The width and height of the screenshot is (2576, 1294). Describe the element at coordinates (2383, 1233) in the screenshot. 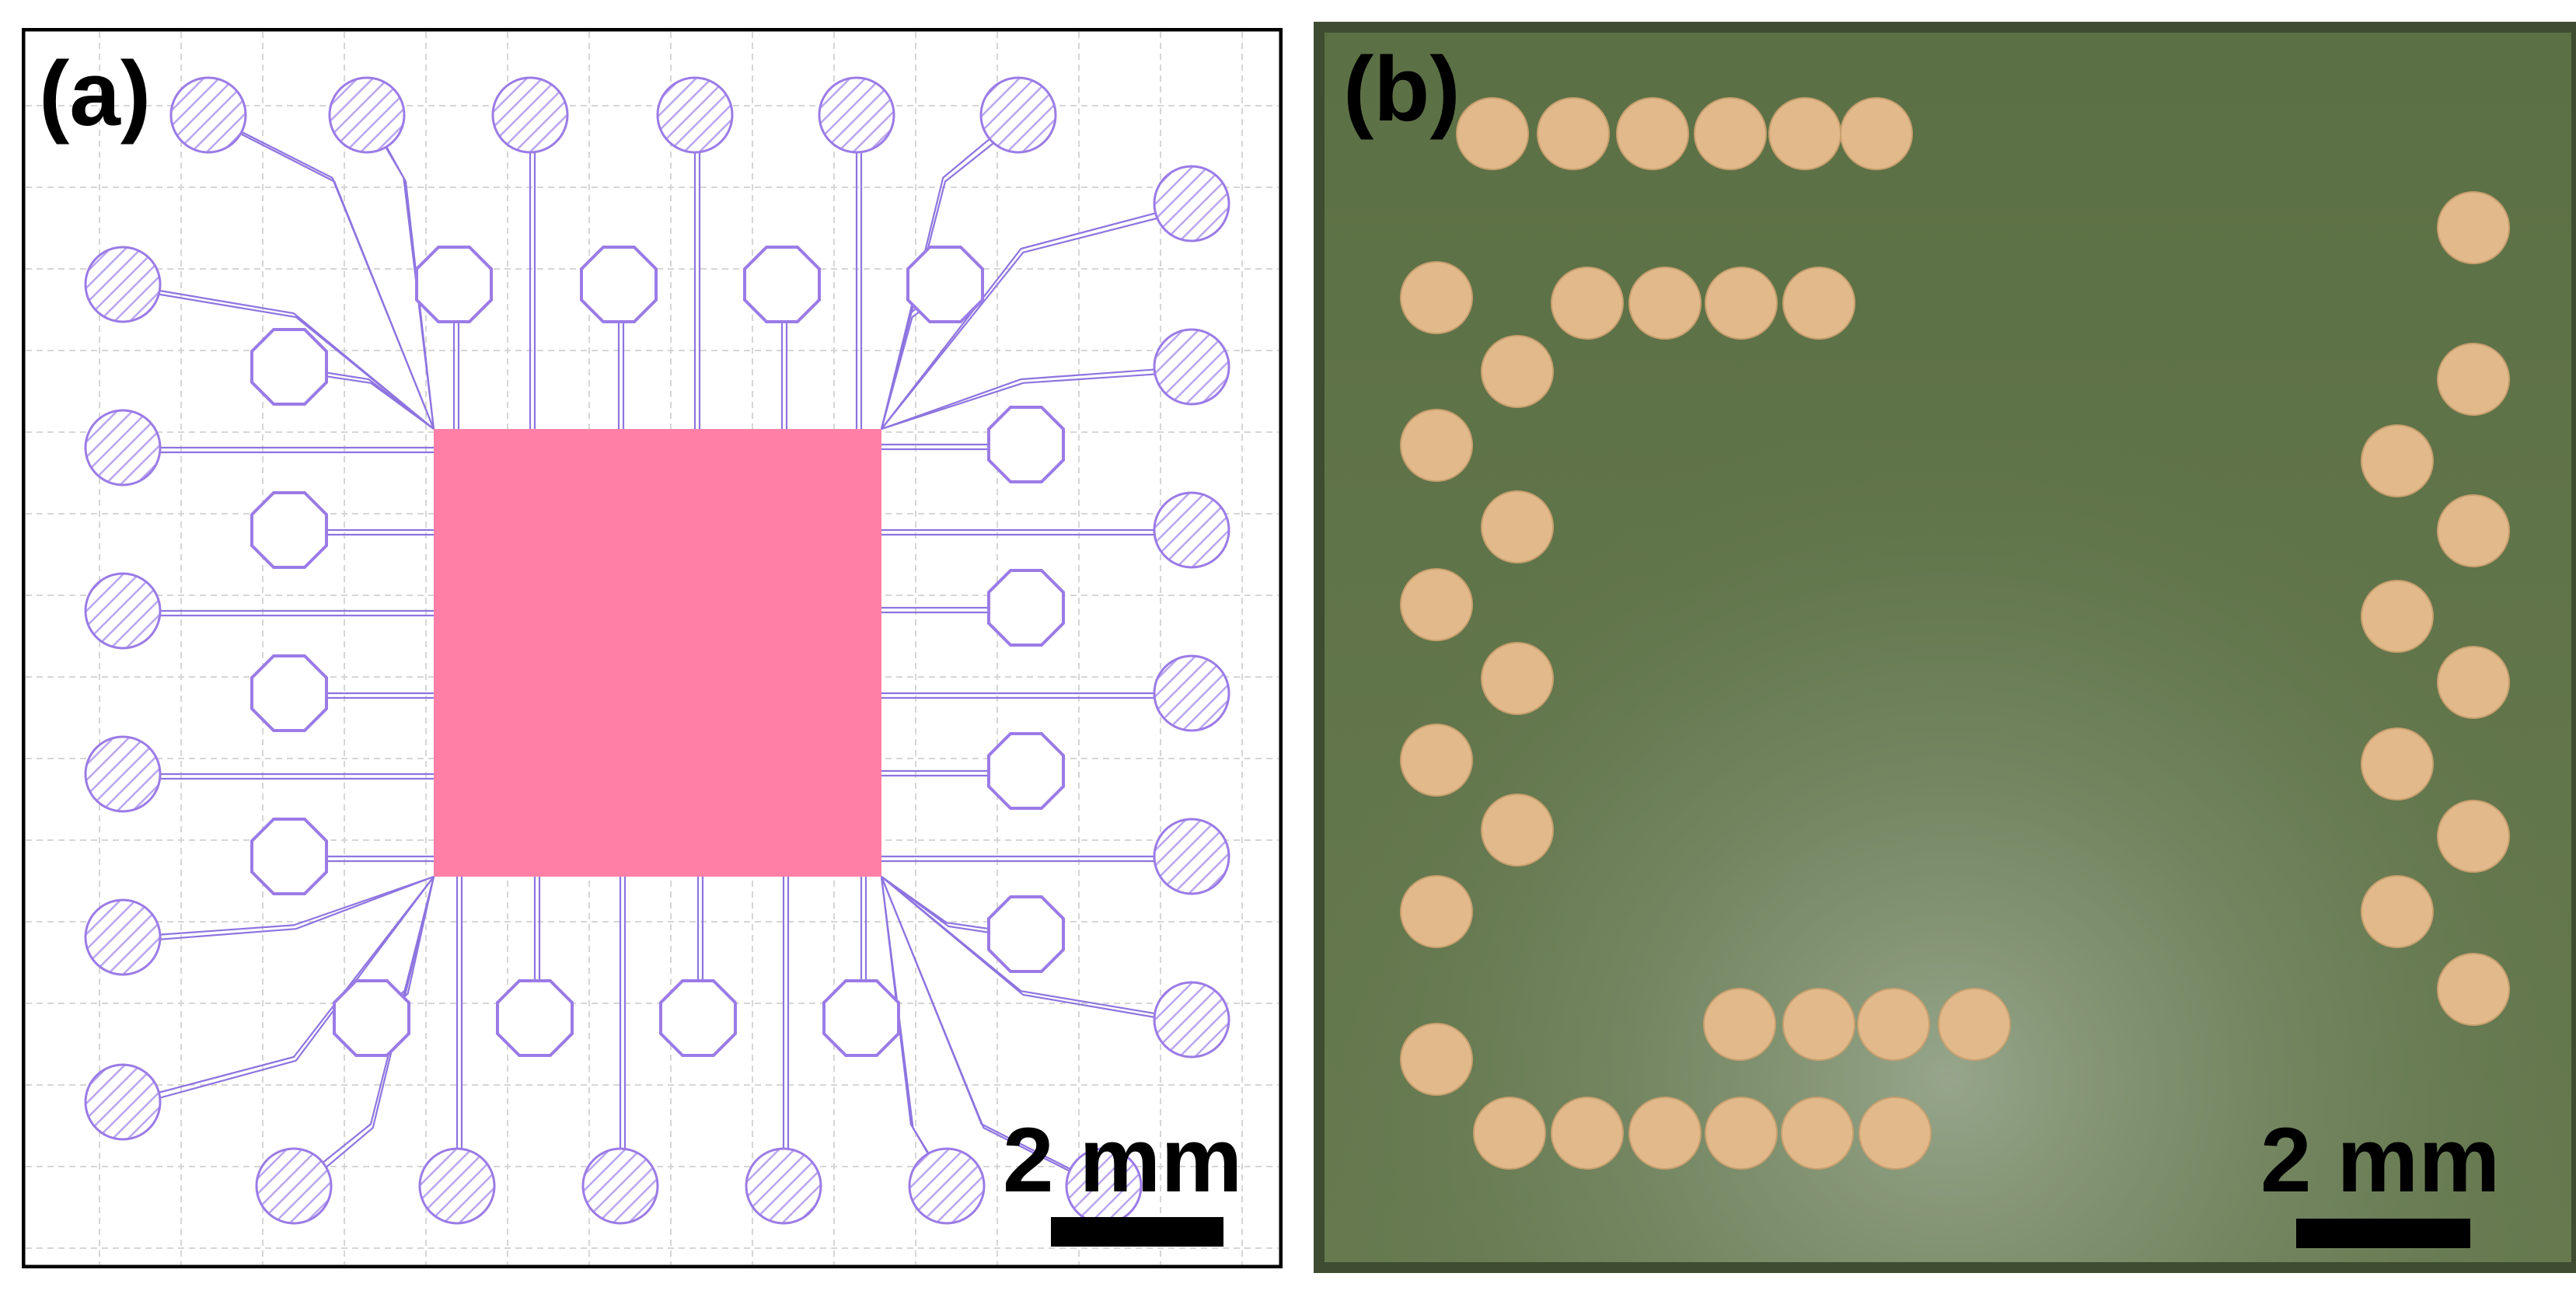

I see `panel-b-scale-bar` at that location.